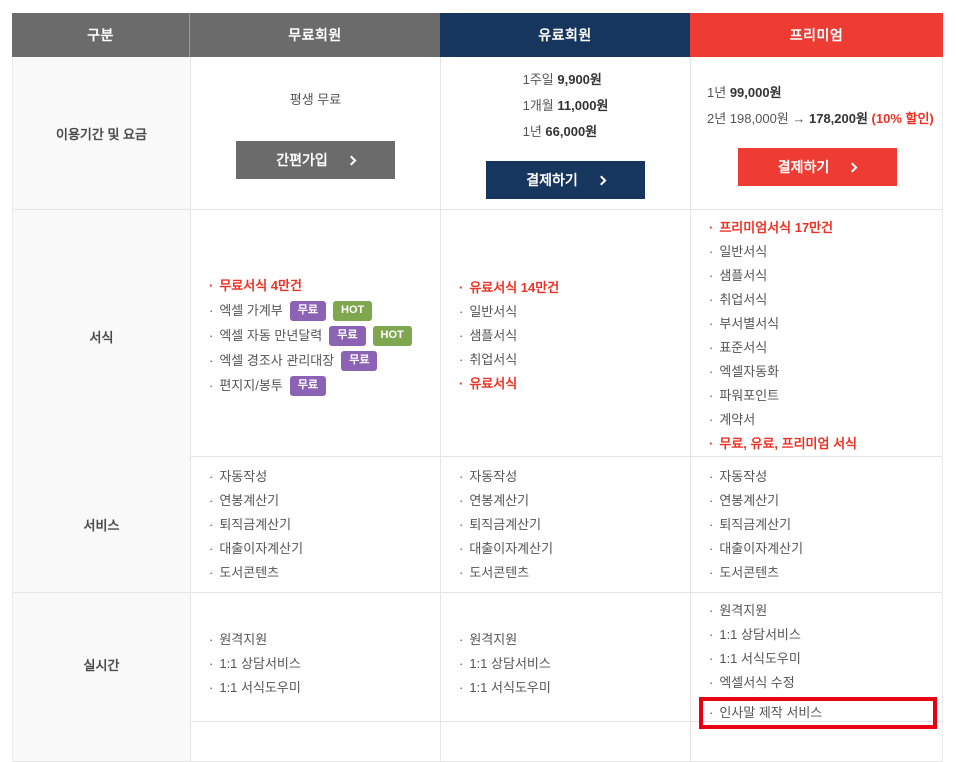 The width and height of the screenshot is (956, 762). I want to click on list-item: · 도서콘텐츠, so click(571, 573).